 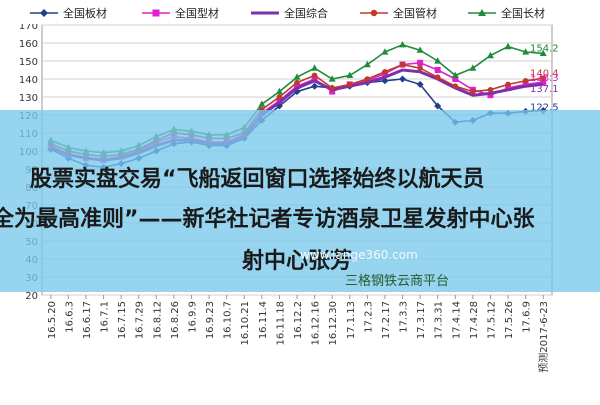 I want to click on x-tick-label: 17.2.3, so click(x=368, y=317).